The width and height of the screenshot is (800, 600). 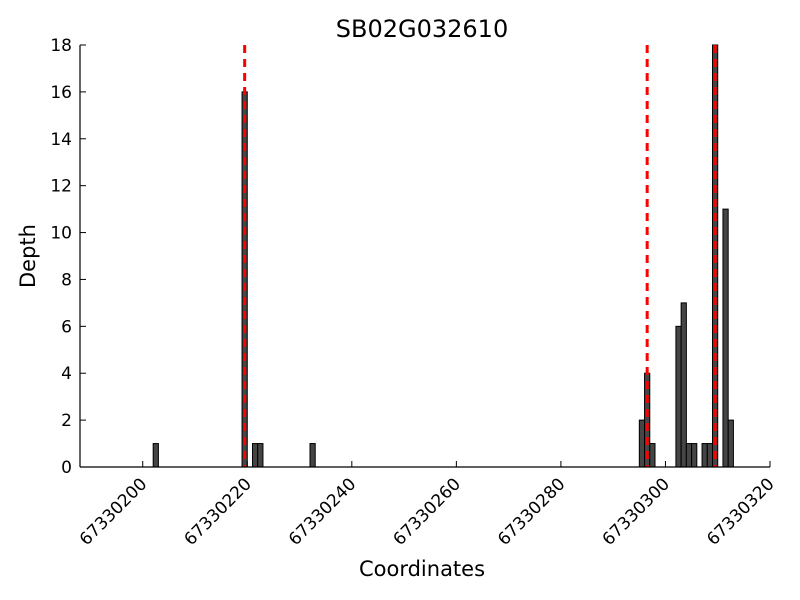 What do you see at coordinates (422, 29) in the screenshot?
I see `chart-title: SB02G032610` at bounding box center [422, 29].